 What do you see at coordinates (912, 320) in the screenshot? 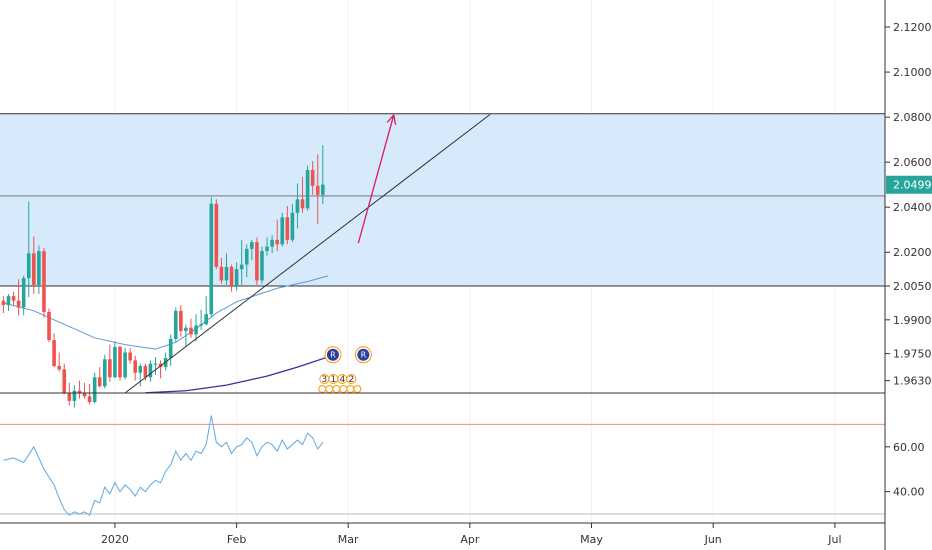
I see `price-tick-label-7: 1.99000` at bounding box center [912, 320].